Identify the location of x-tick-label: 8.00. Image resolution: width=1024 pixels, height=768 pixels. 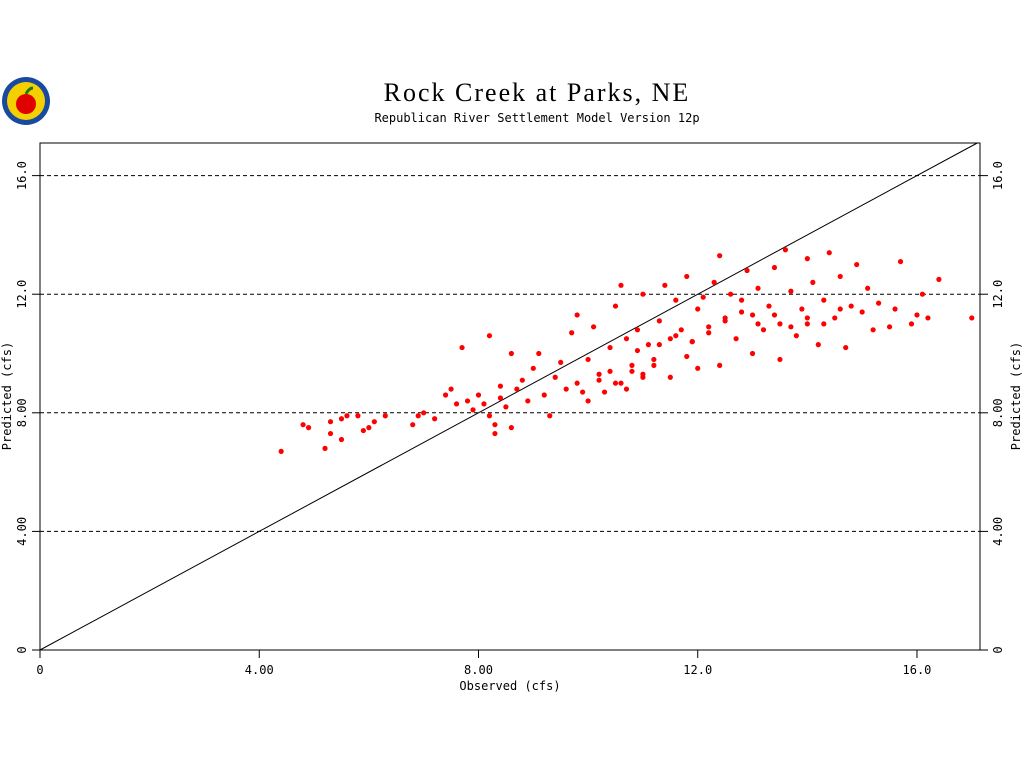
(478, 670).